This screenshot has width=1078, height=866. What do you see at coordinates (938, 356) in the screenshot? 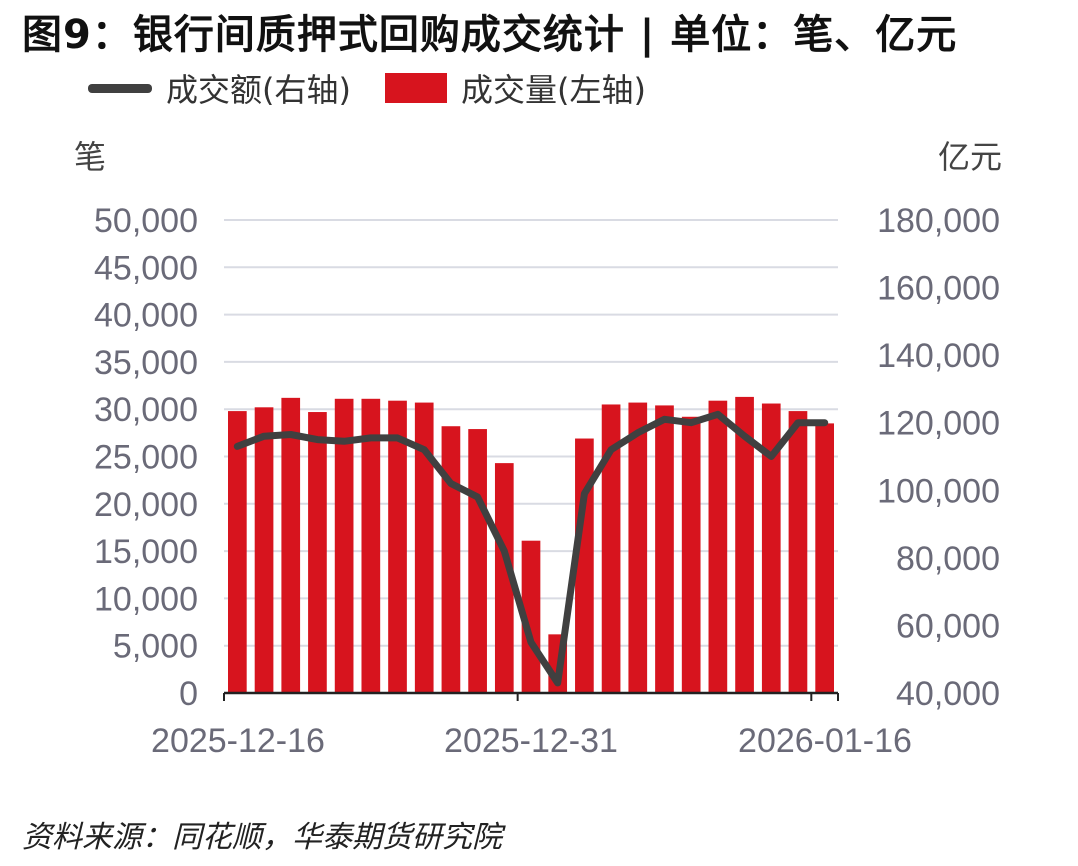
I see `y-right-tick-label: 140,000` at bounding box center [938, 356].